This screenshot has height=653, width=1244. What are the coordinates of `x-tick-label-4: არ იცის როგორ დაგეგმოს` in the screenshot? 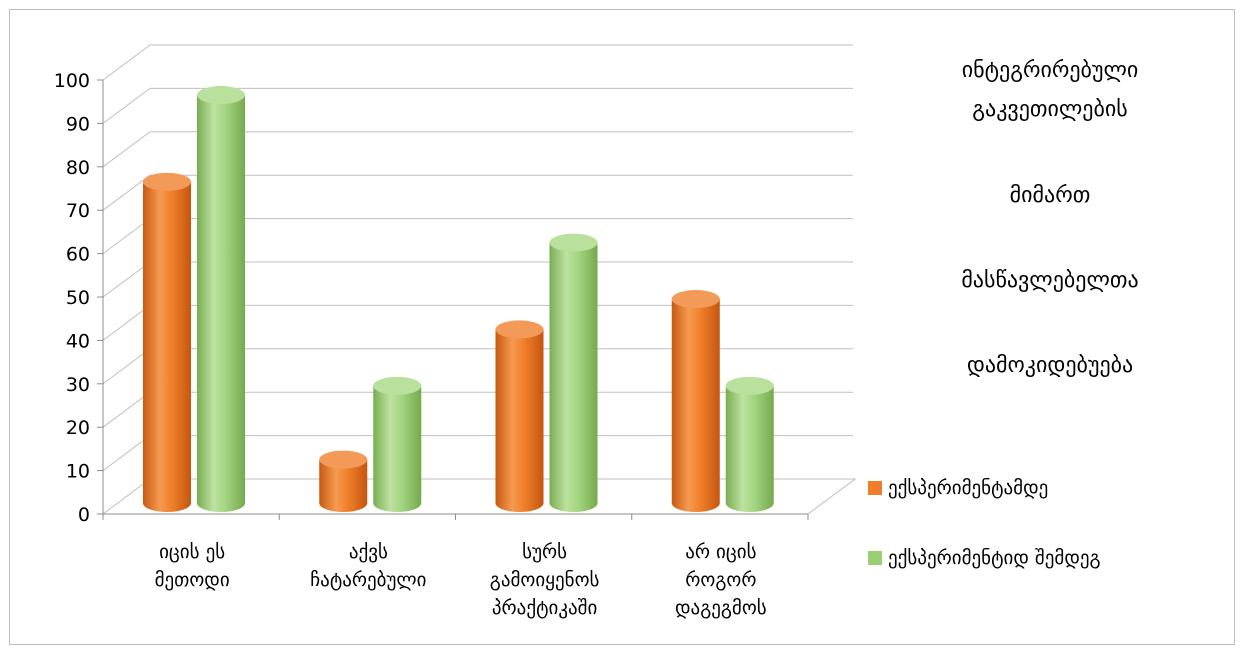 It's located at (721, 580).